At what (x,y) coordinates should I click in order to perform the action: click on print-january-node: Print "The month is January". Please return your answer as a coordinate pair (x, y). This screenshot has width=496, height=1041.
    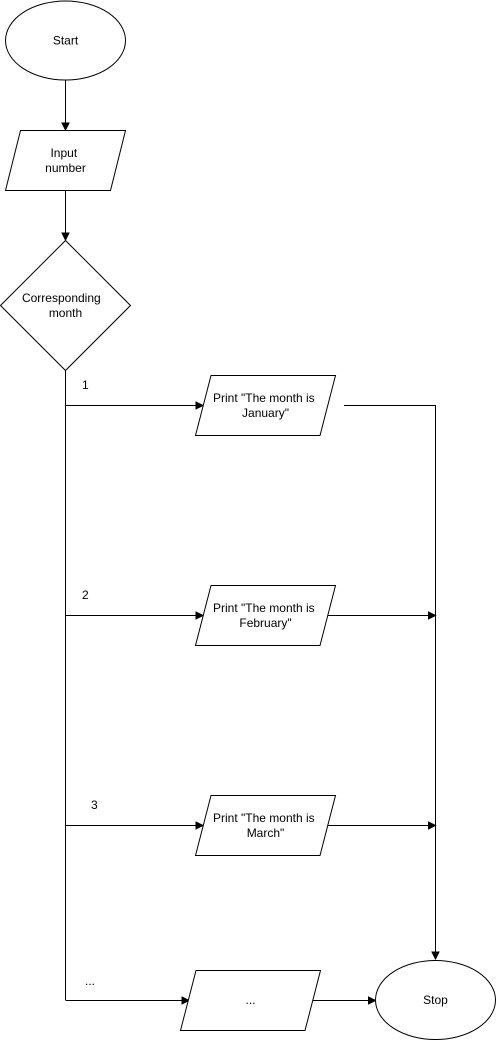
    Looking at the image, I should click on (265, 405).